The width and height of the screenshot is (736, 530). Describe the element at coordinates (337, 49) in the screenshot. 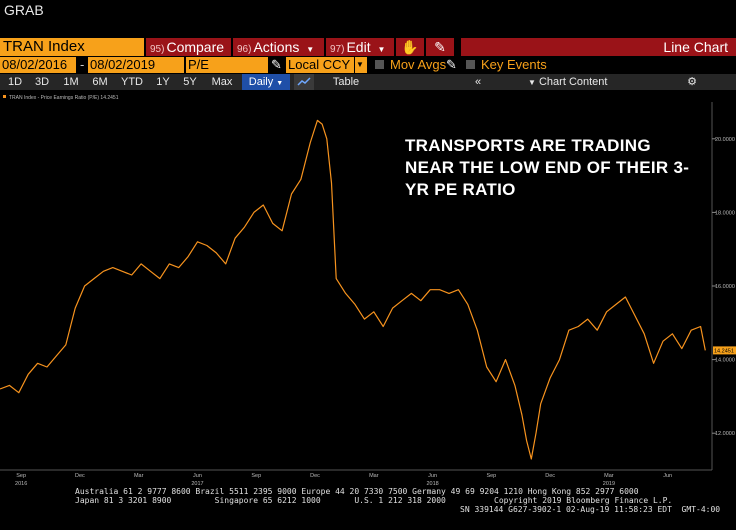

I see `edit-shortcut: 97)` at that location.